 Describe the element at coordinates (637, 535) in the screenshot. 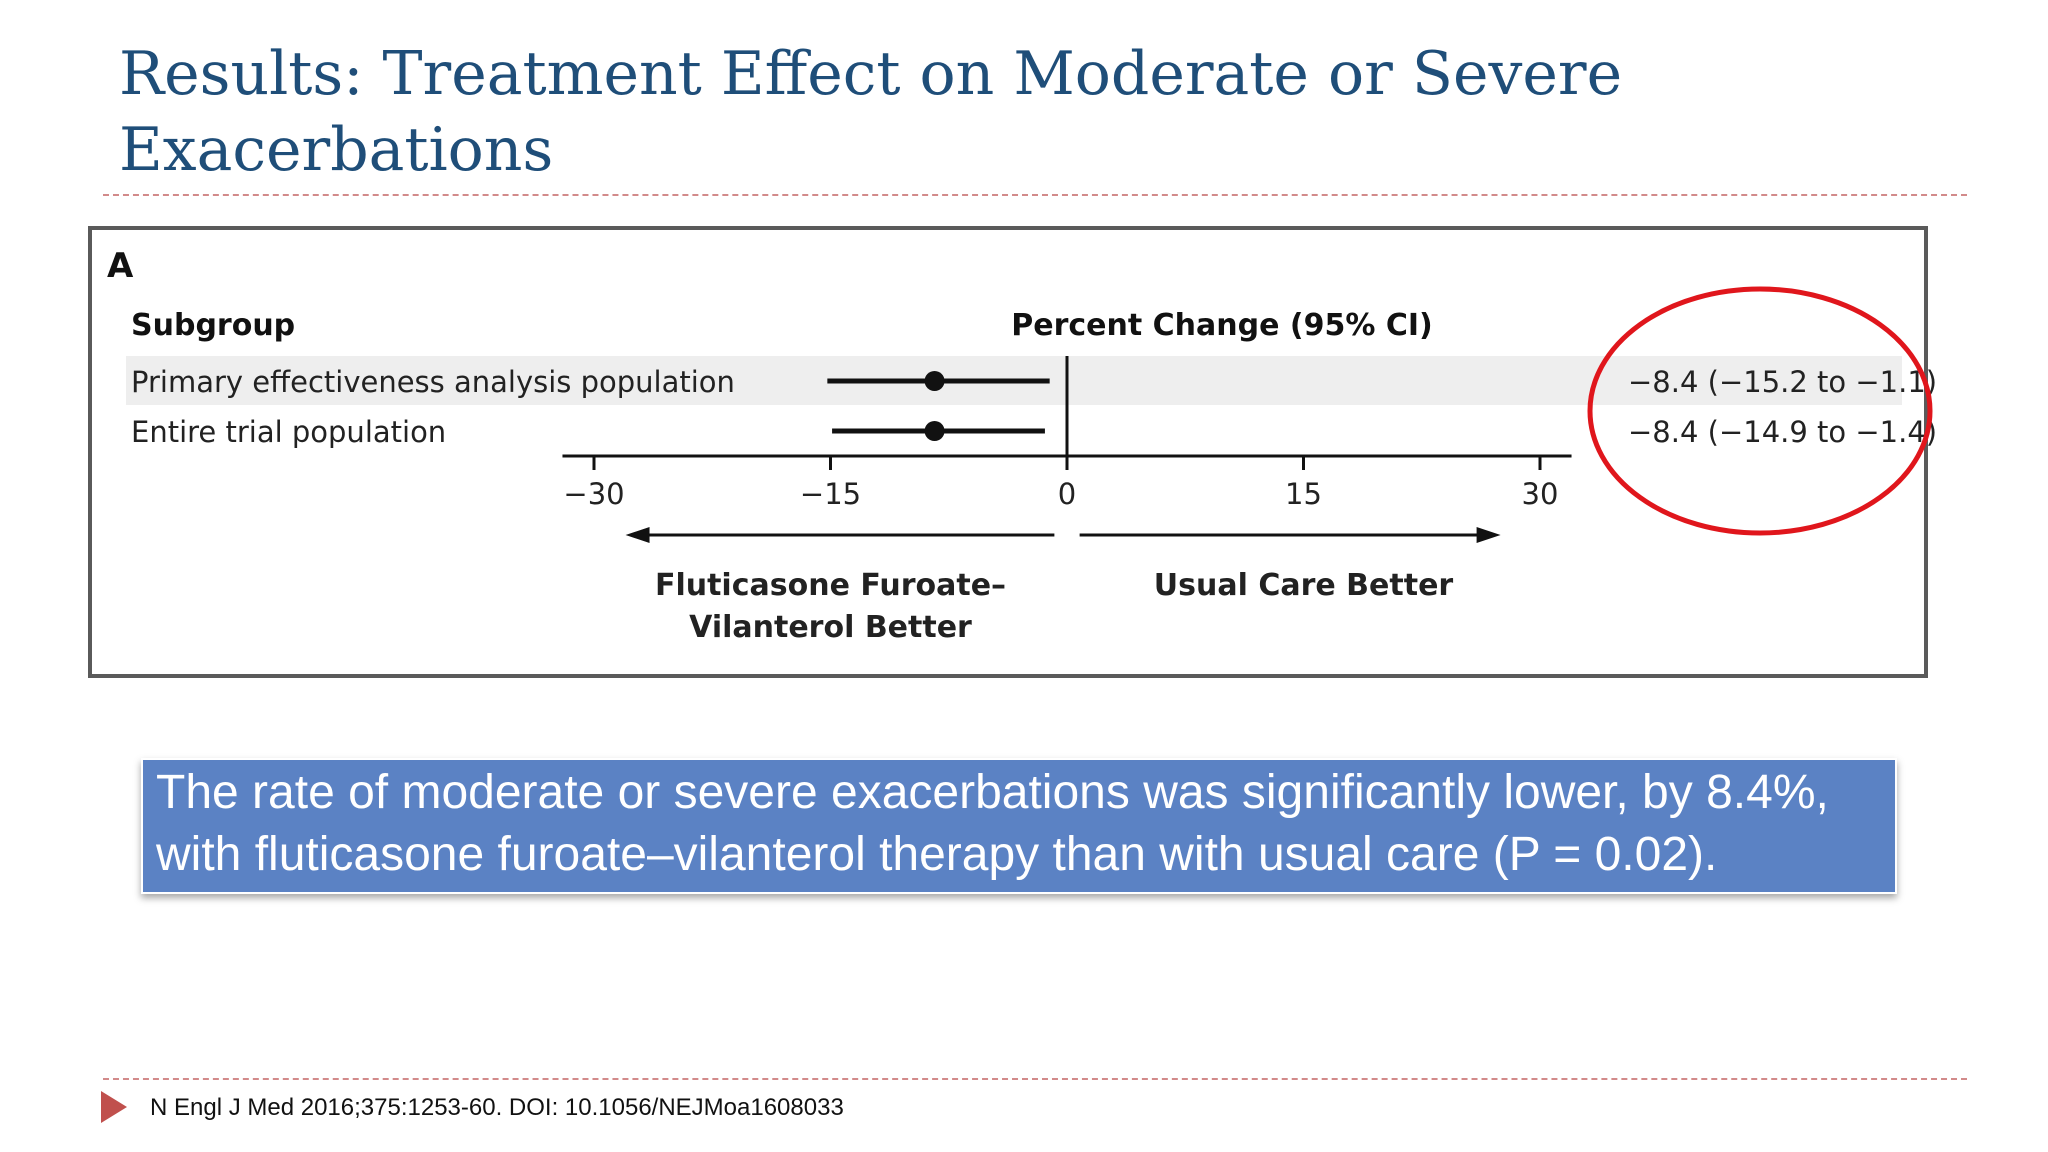

I see `left-arrow-icon` at that location.